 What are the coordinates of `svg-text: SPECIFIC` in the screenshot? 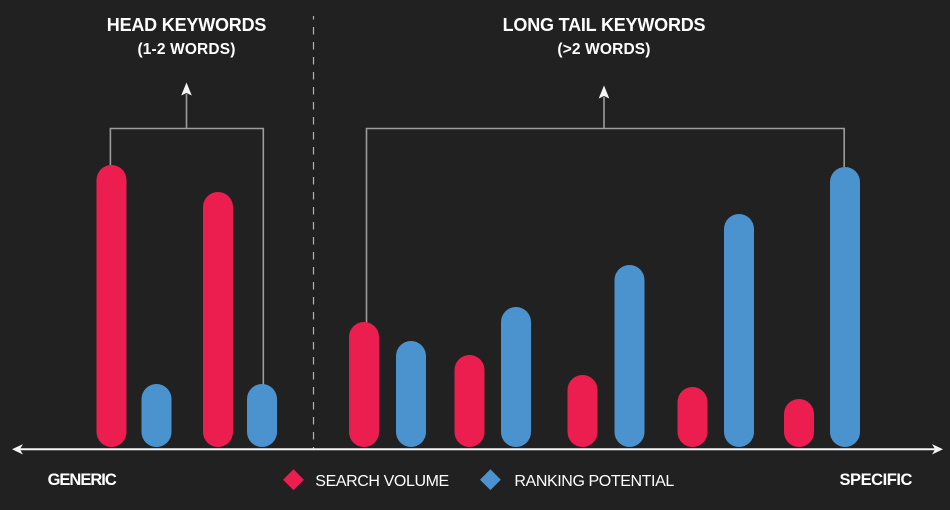 It's located at (876, 480).